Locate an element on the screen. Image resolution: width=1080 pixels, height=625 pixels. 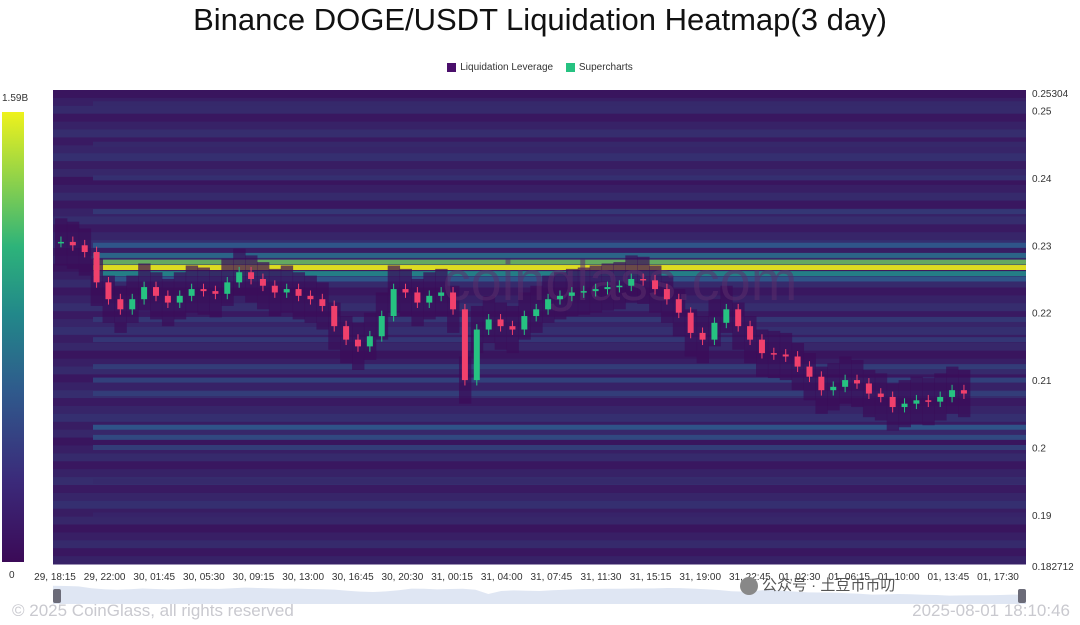
y-tick-label: 0.19 is located at coordinates (1042, 516).